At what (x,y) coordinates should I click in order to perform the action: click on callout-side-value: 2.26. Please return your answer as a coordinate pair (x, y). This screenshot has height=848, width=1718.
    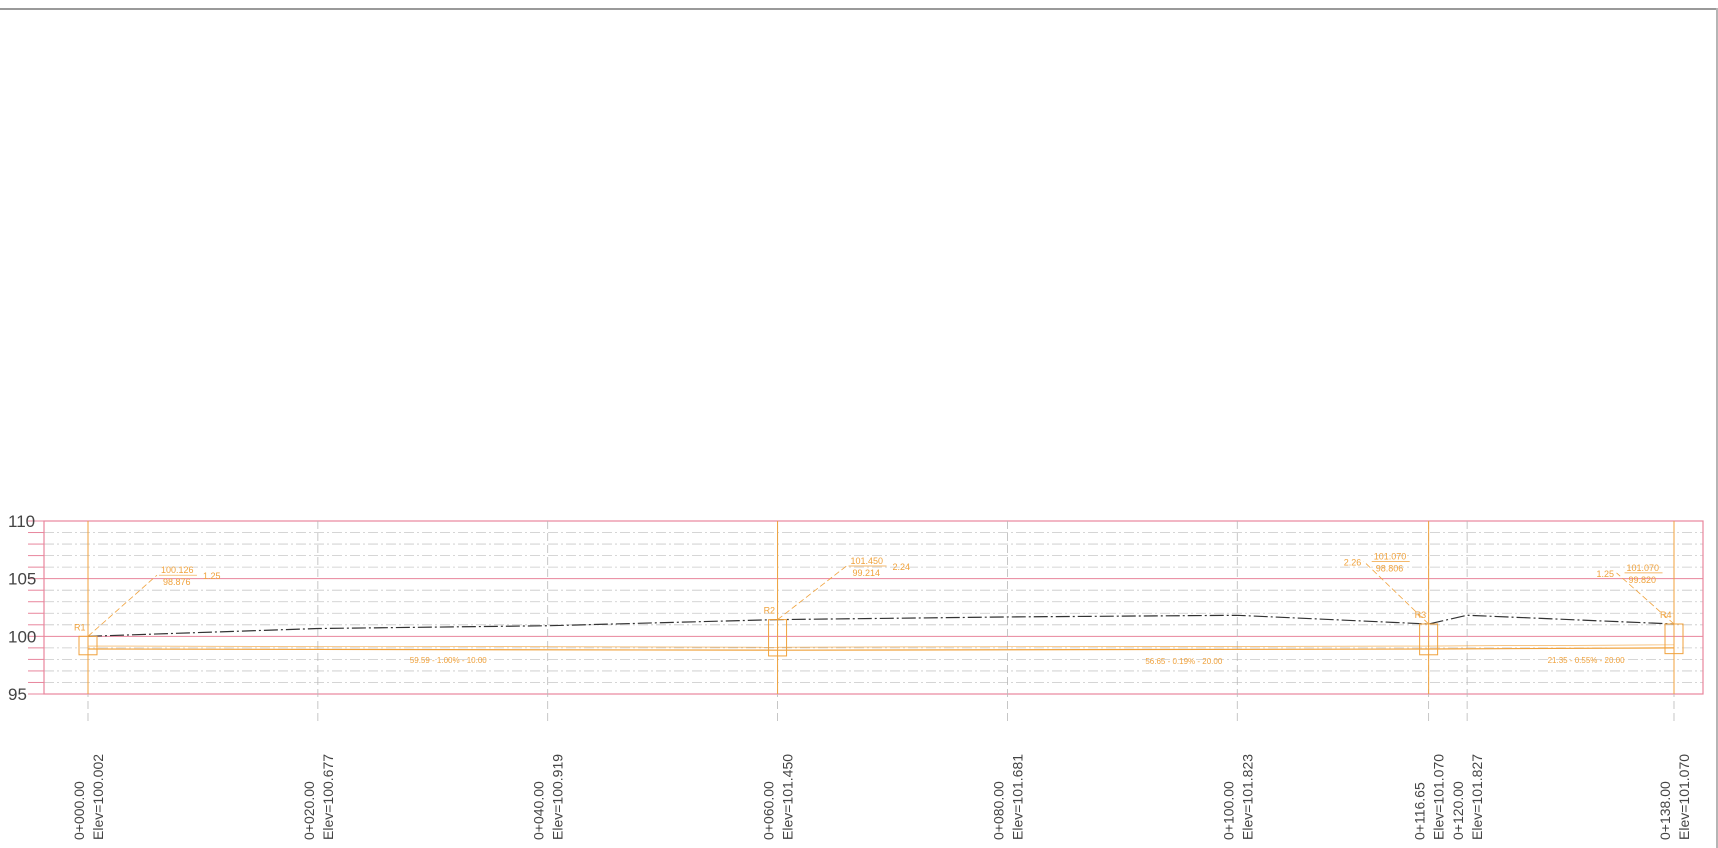
    Looking at the image, I should click on (1353, 562).